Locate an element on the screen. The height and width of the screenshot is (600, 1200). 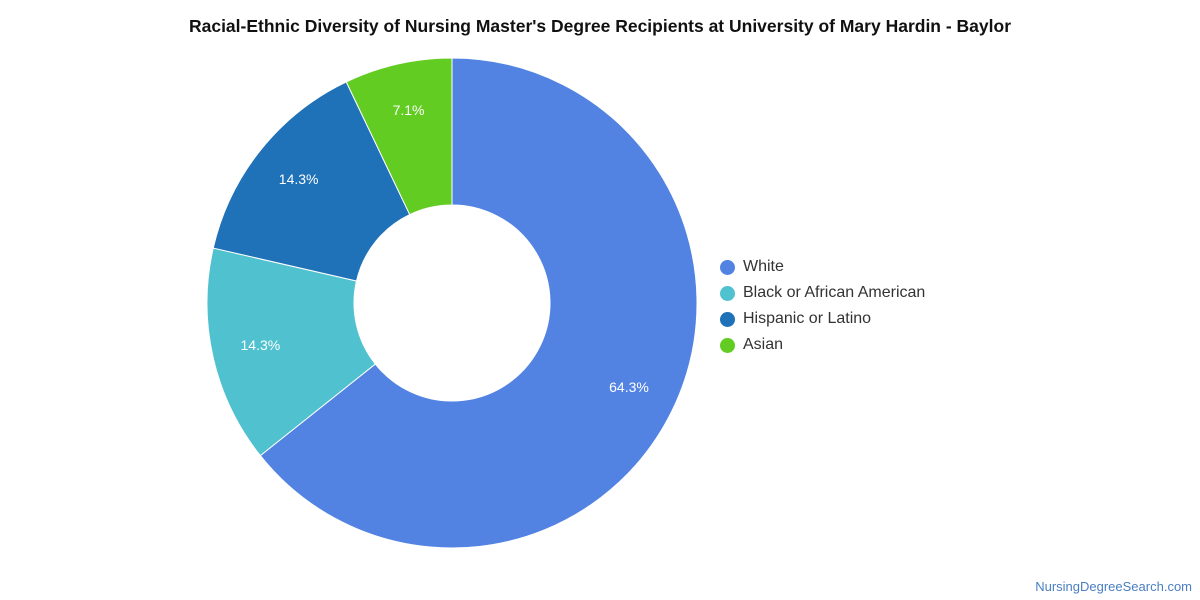
slice-label-black-or-african-american: 14.3% is located at coordinates (261, 345).